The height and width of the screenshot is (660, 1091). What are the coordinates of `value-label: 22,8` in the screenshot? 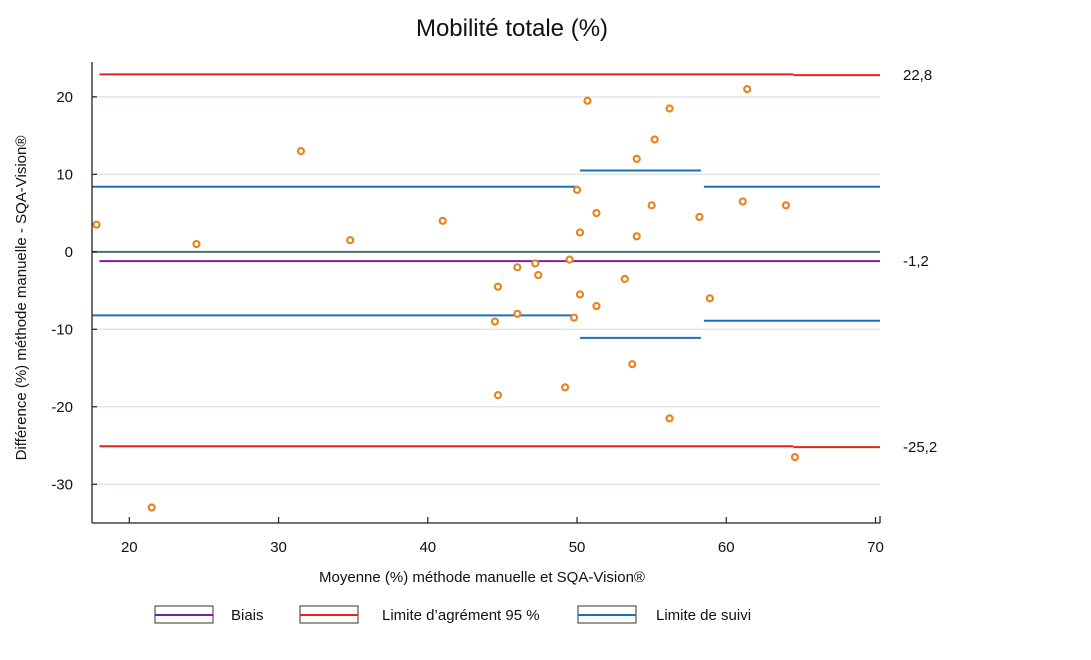 It's located at (917, 75).